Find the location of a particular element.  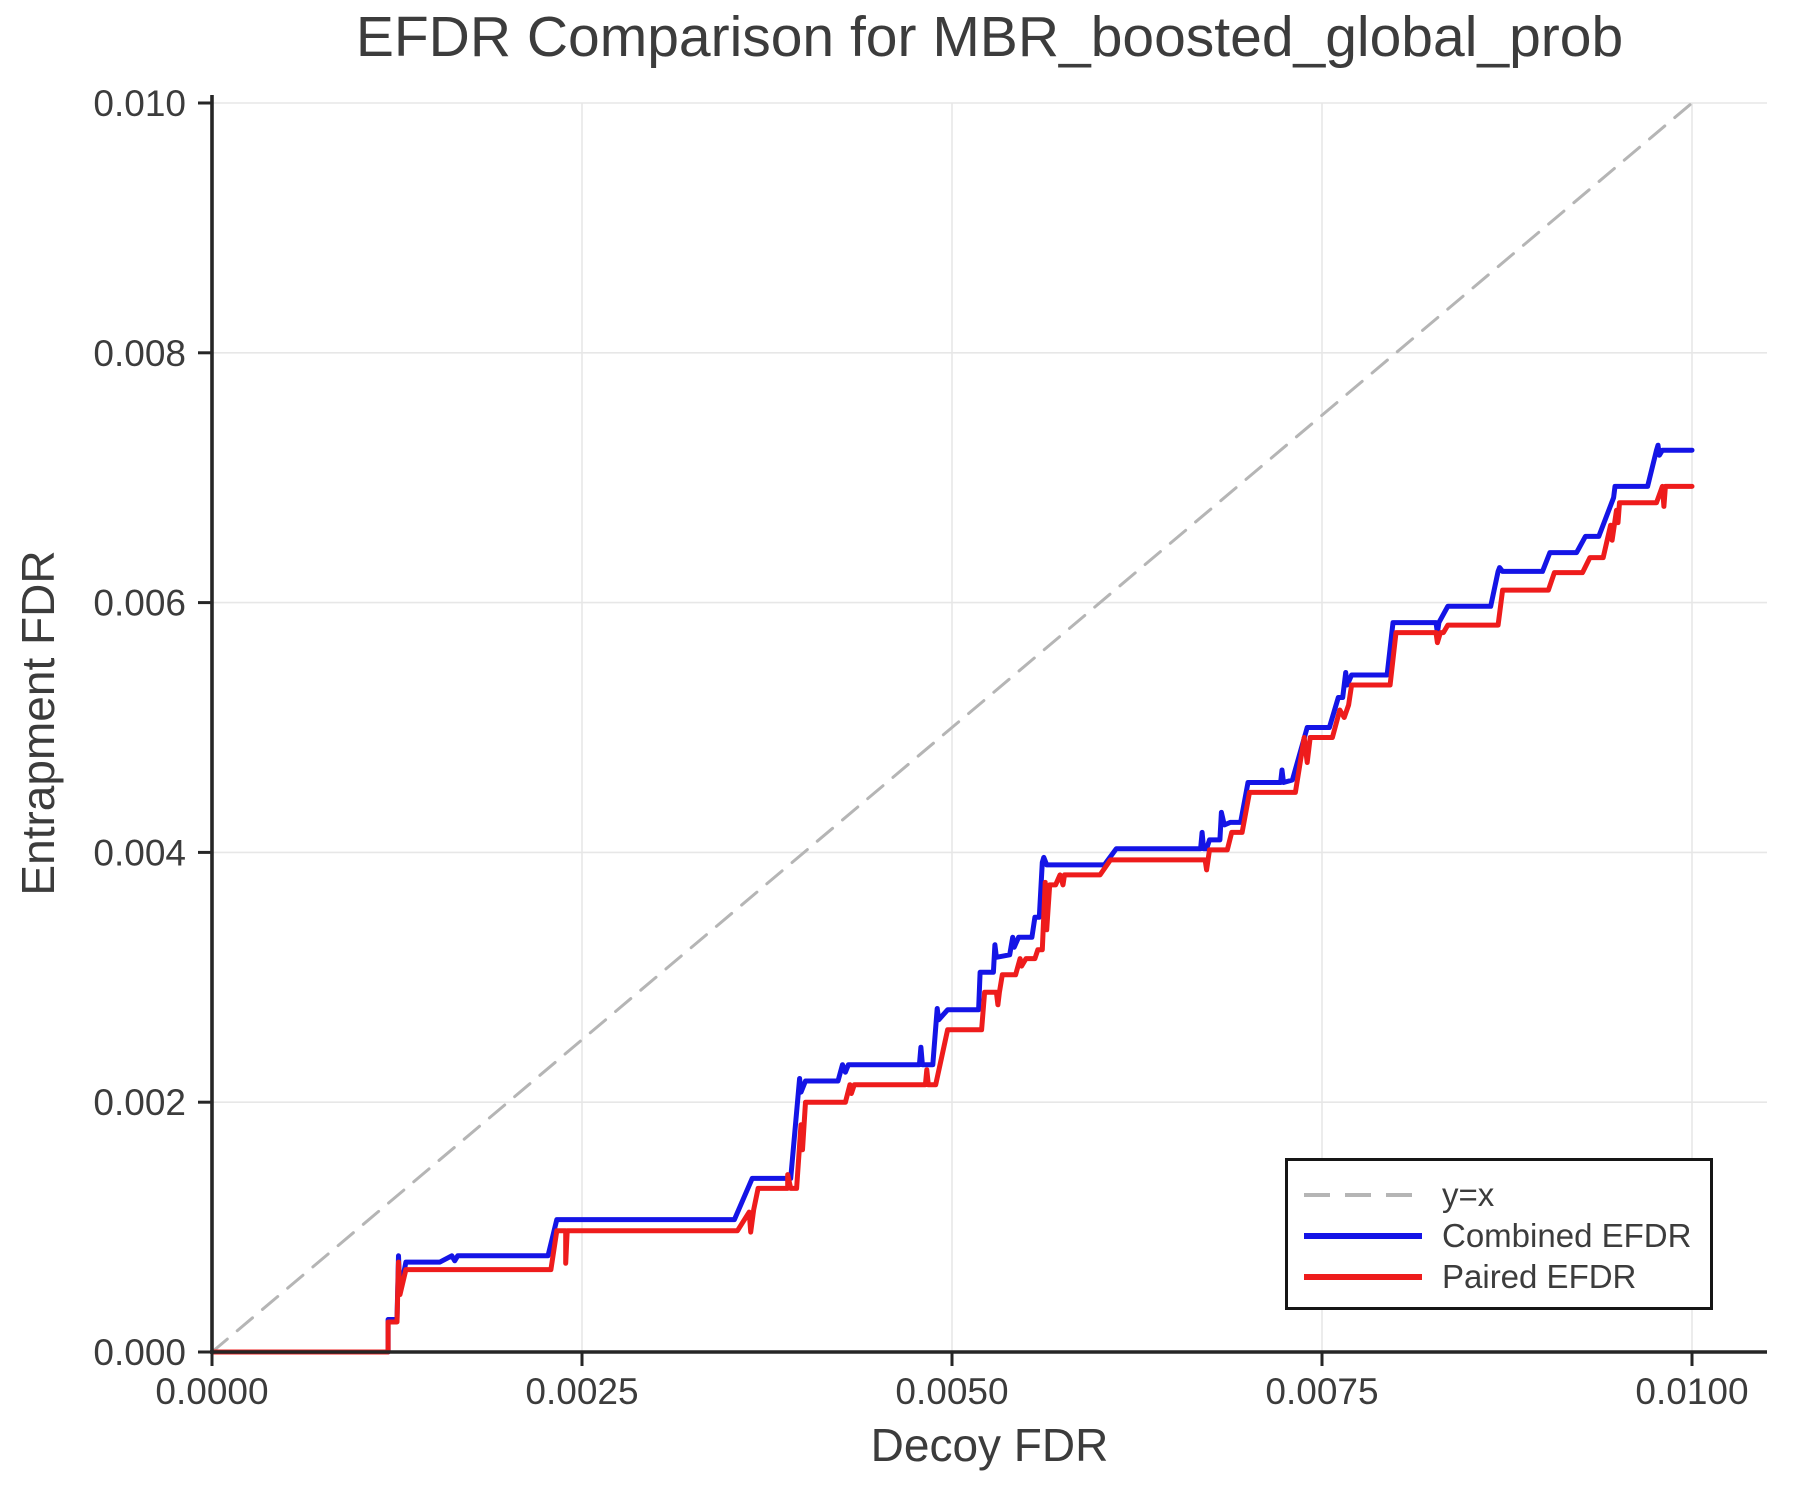

y-tick-label: 0.006 is located at coordinates (139, 603).